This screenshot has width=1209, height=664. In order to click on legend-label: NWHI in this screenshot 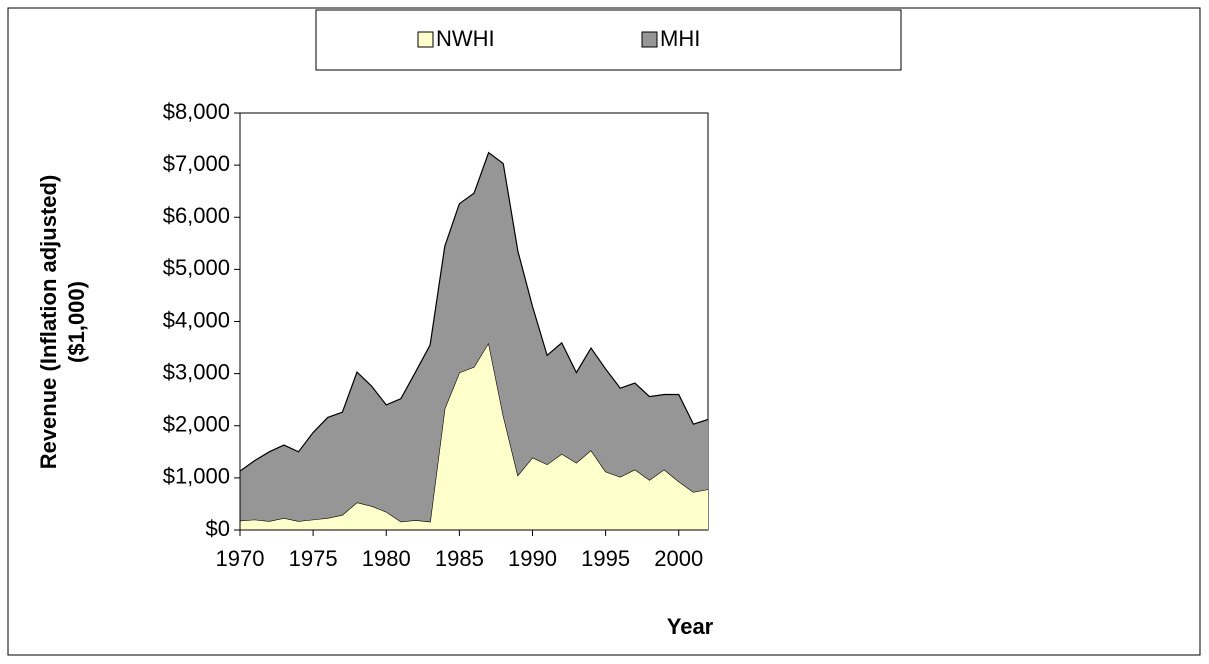, I will do `click(465, 38)`.